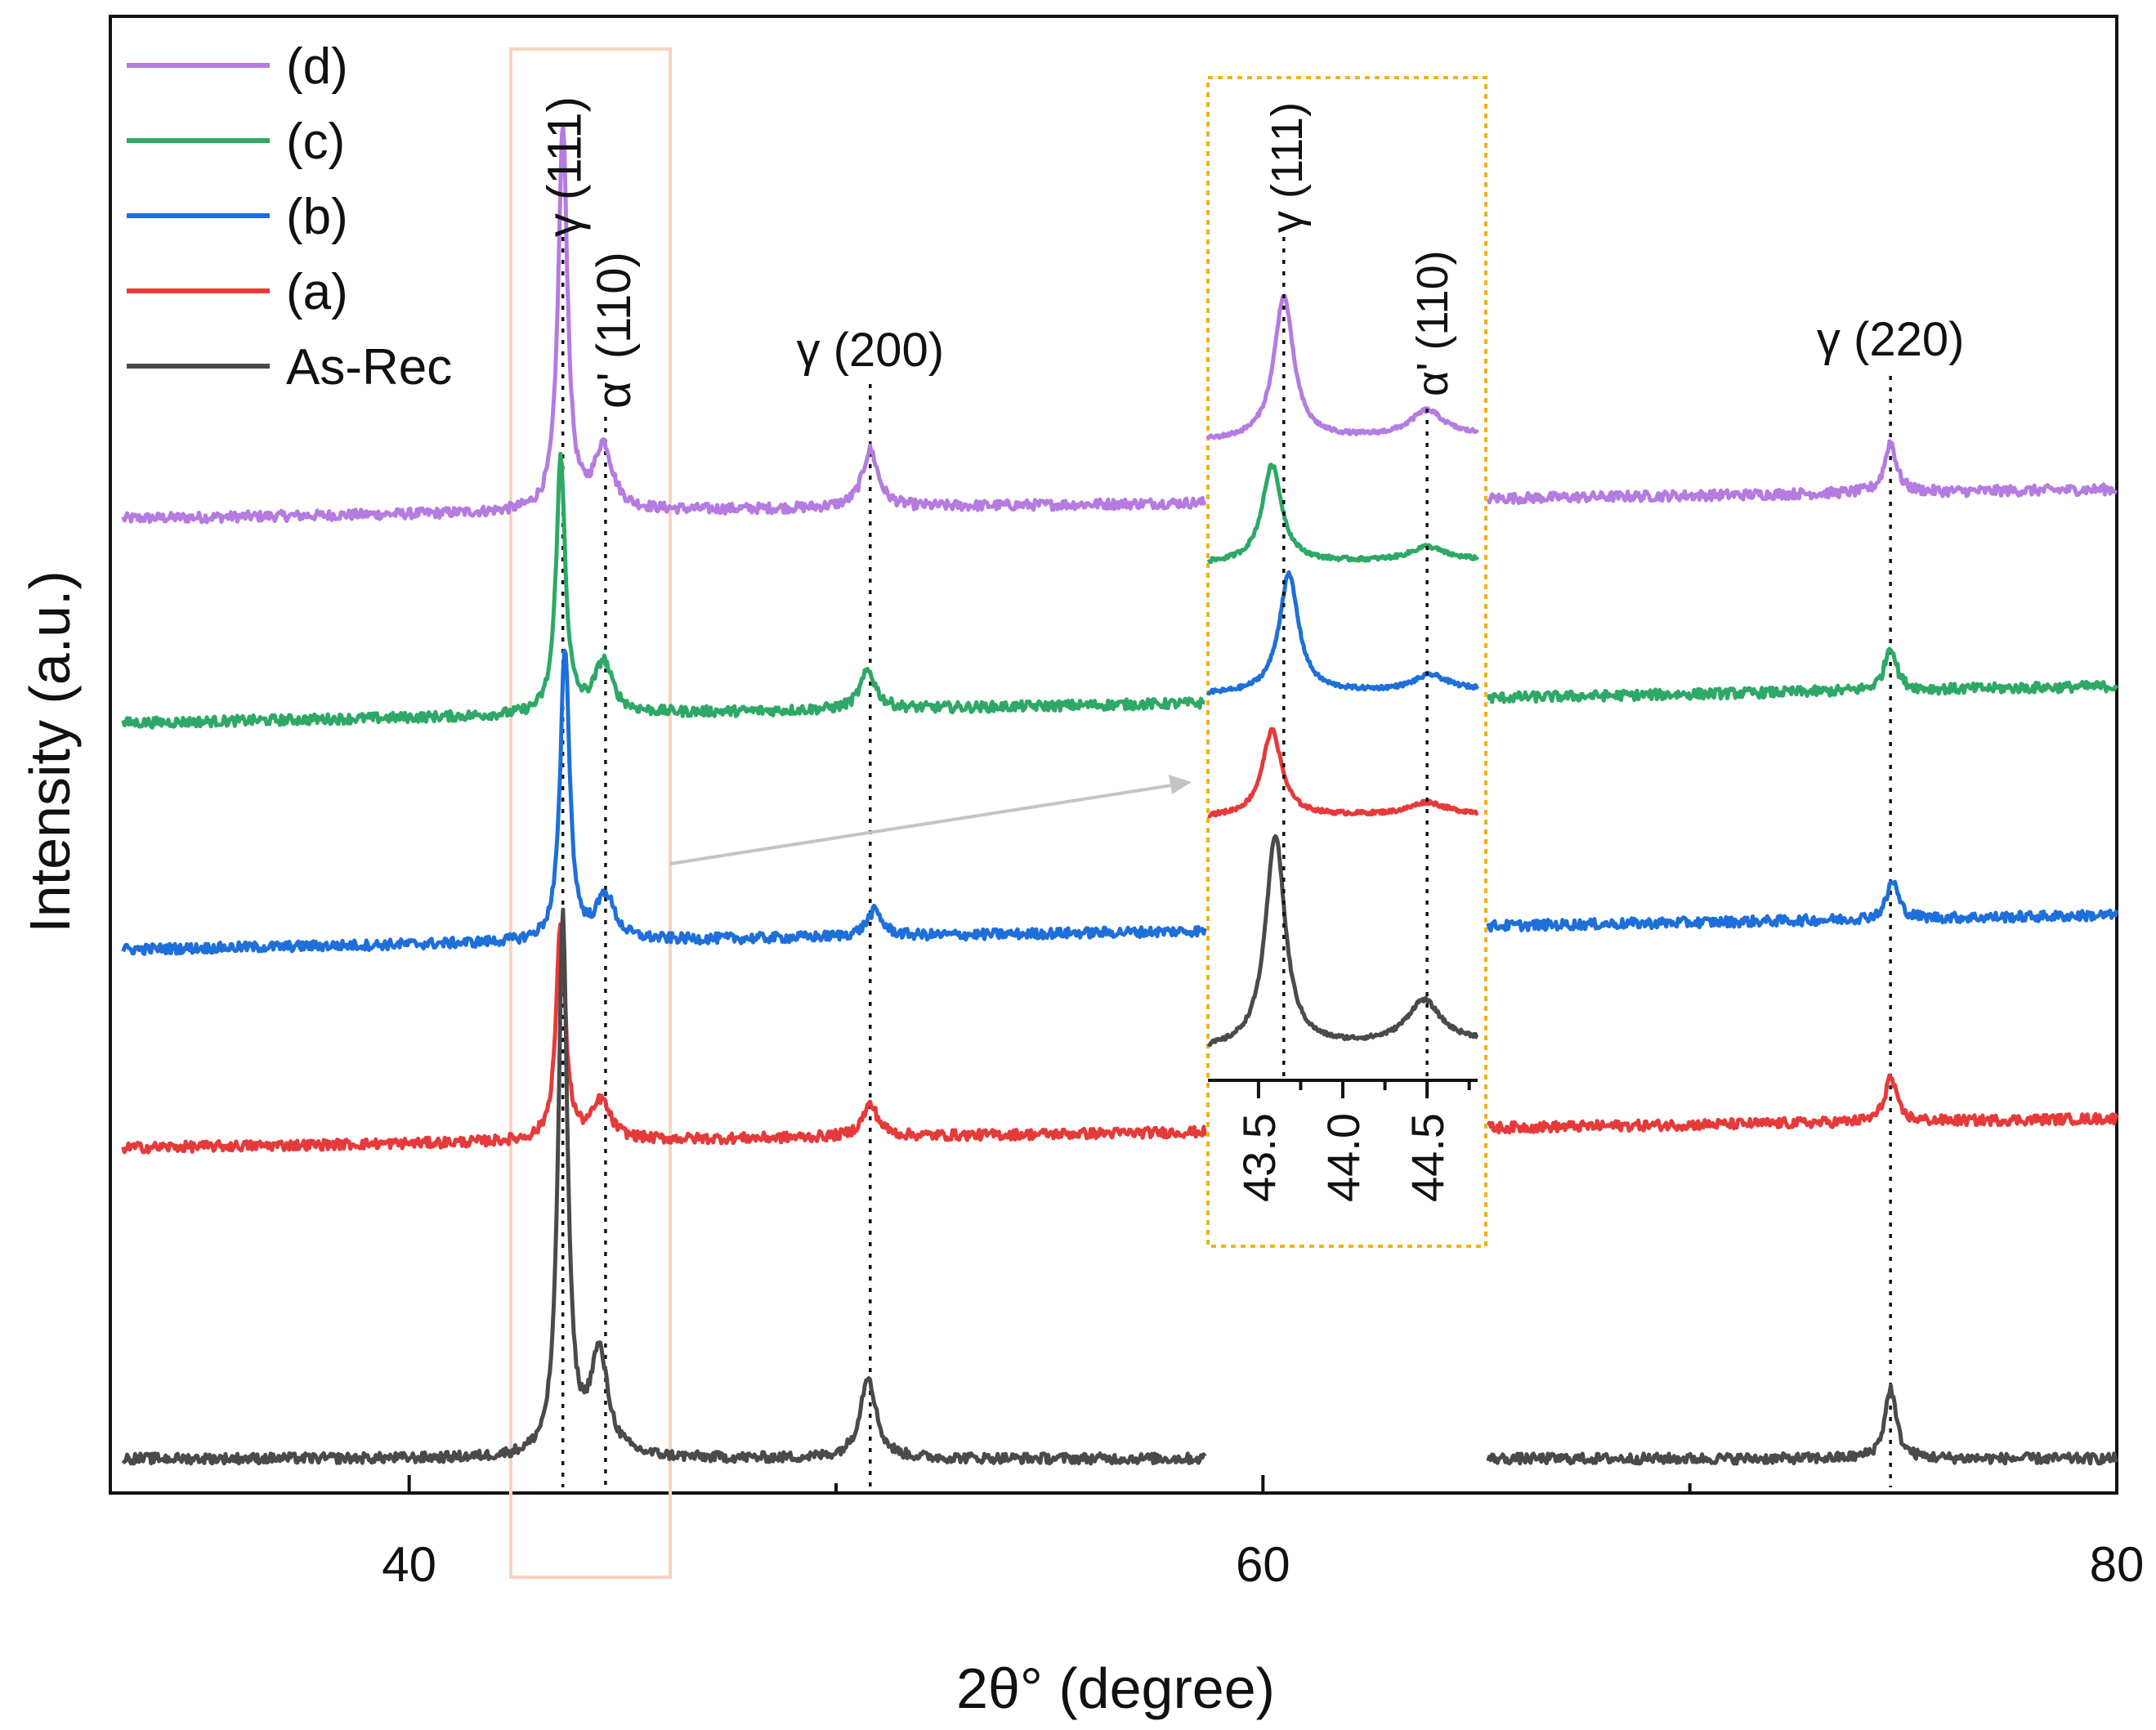 The height and width of the screenshot is (1730, 2156). Describe the element at coordinates (1342, 941) in the screenshot. I see `inset-series-line-as-rec` at that location.